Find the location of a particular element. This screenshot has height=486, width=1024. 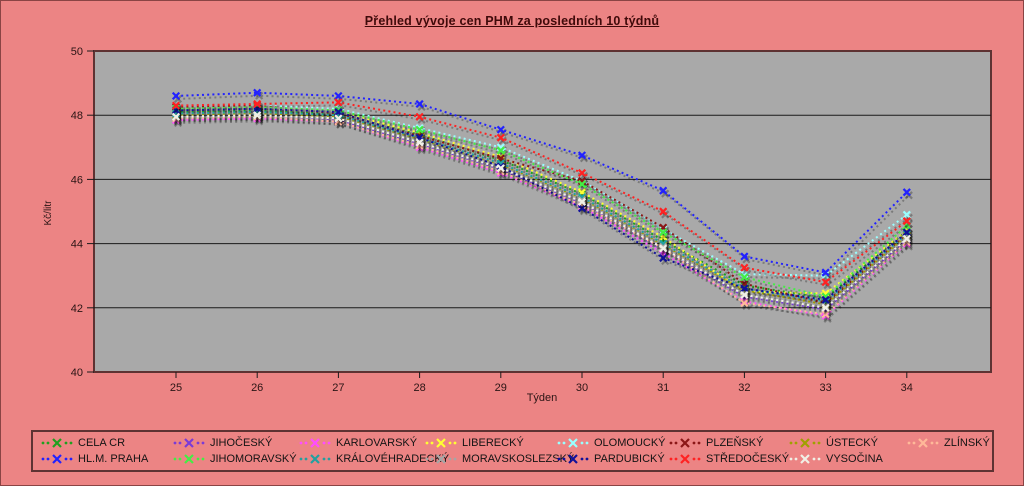

legend-item-ÚSTECKÝ: ÚSTECKÝ is located at coordinates (848, 443).